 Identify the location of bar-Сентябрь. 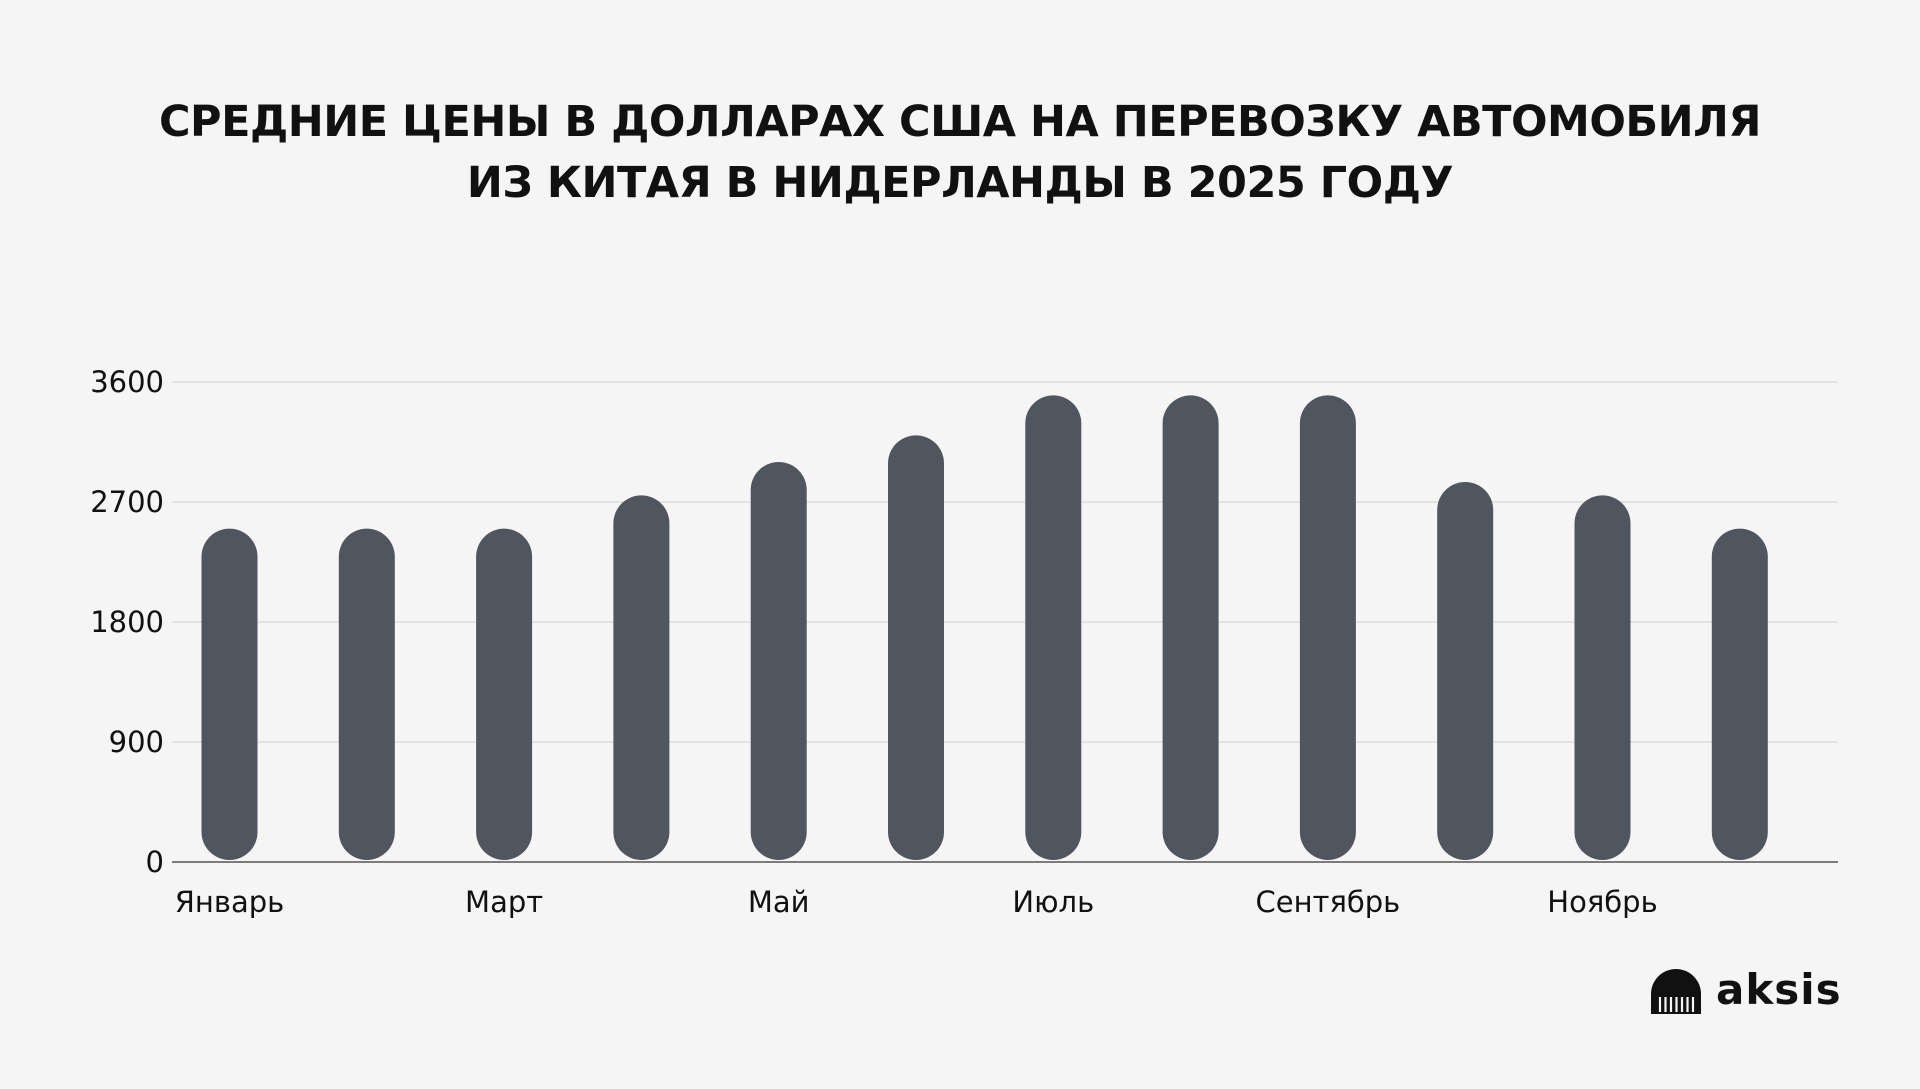
(1327, 627).